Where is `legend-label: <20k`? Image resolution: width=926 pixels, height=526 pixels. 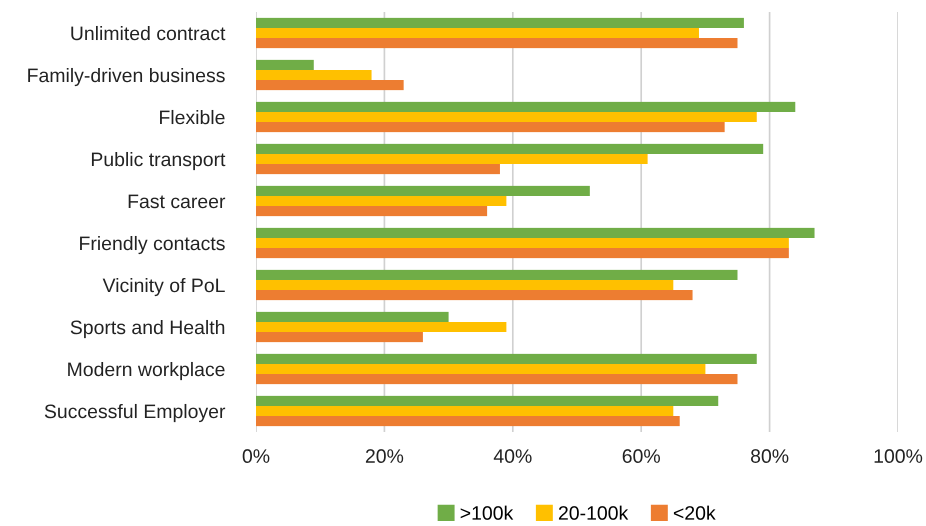
legend-label: <20k is located at coordinates (695, 513).